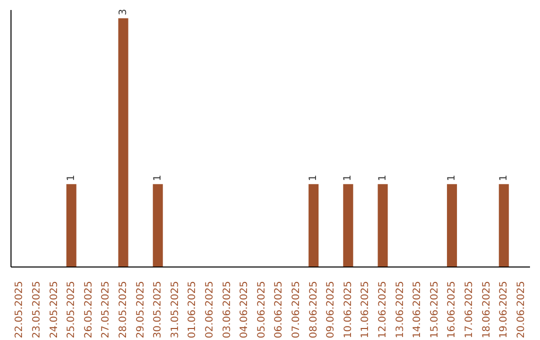 The width and height of the screenshot is (540, 340). Describe the element at coordinates (158, 309) in the screenshot. I see `x-tick-label: 30.05.2025` at that location.